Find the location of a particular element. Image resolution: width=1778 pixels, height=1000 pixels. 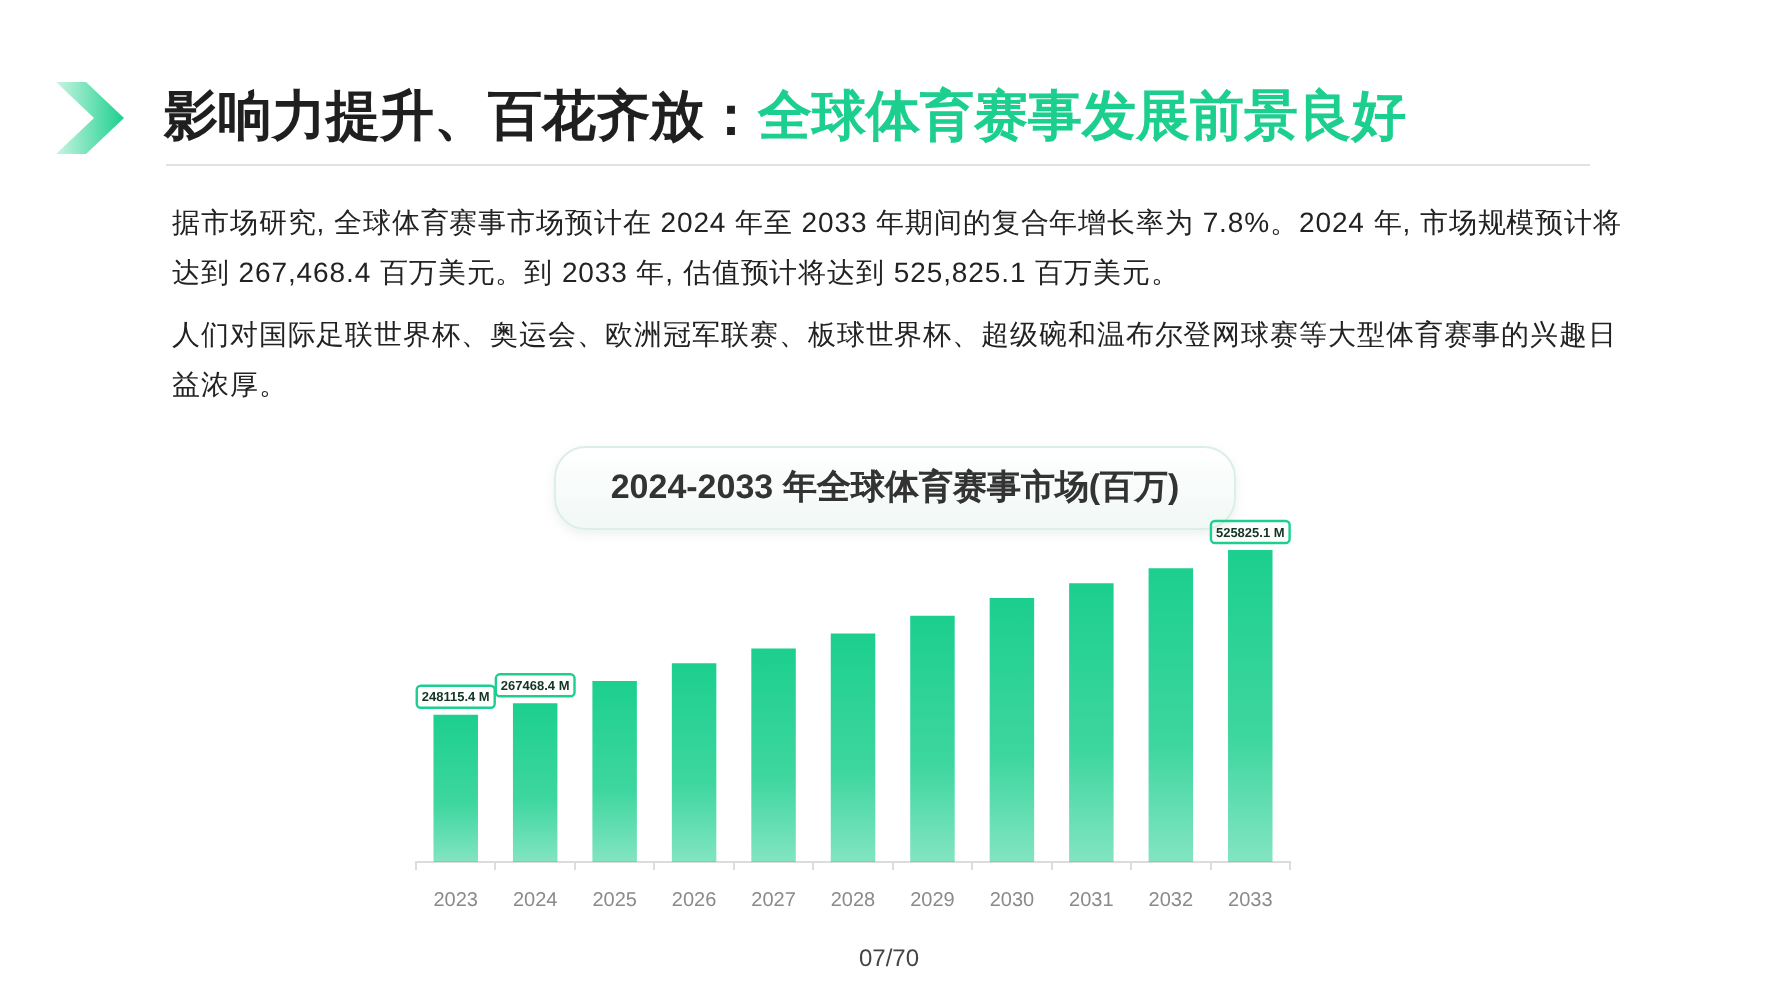

x-tick-label: 2024 is located at coordinates (535, 900).